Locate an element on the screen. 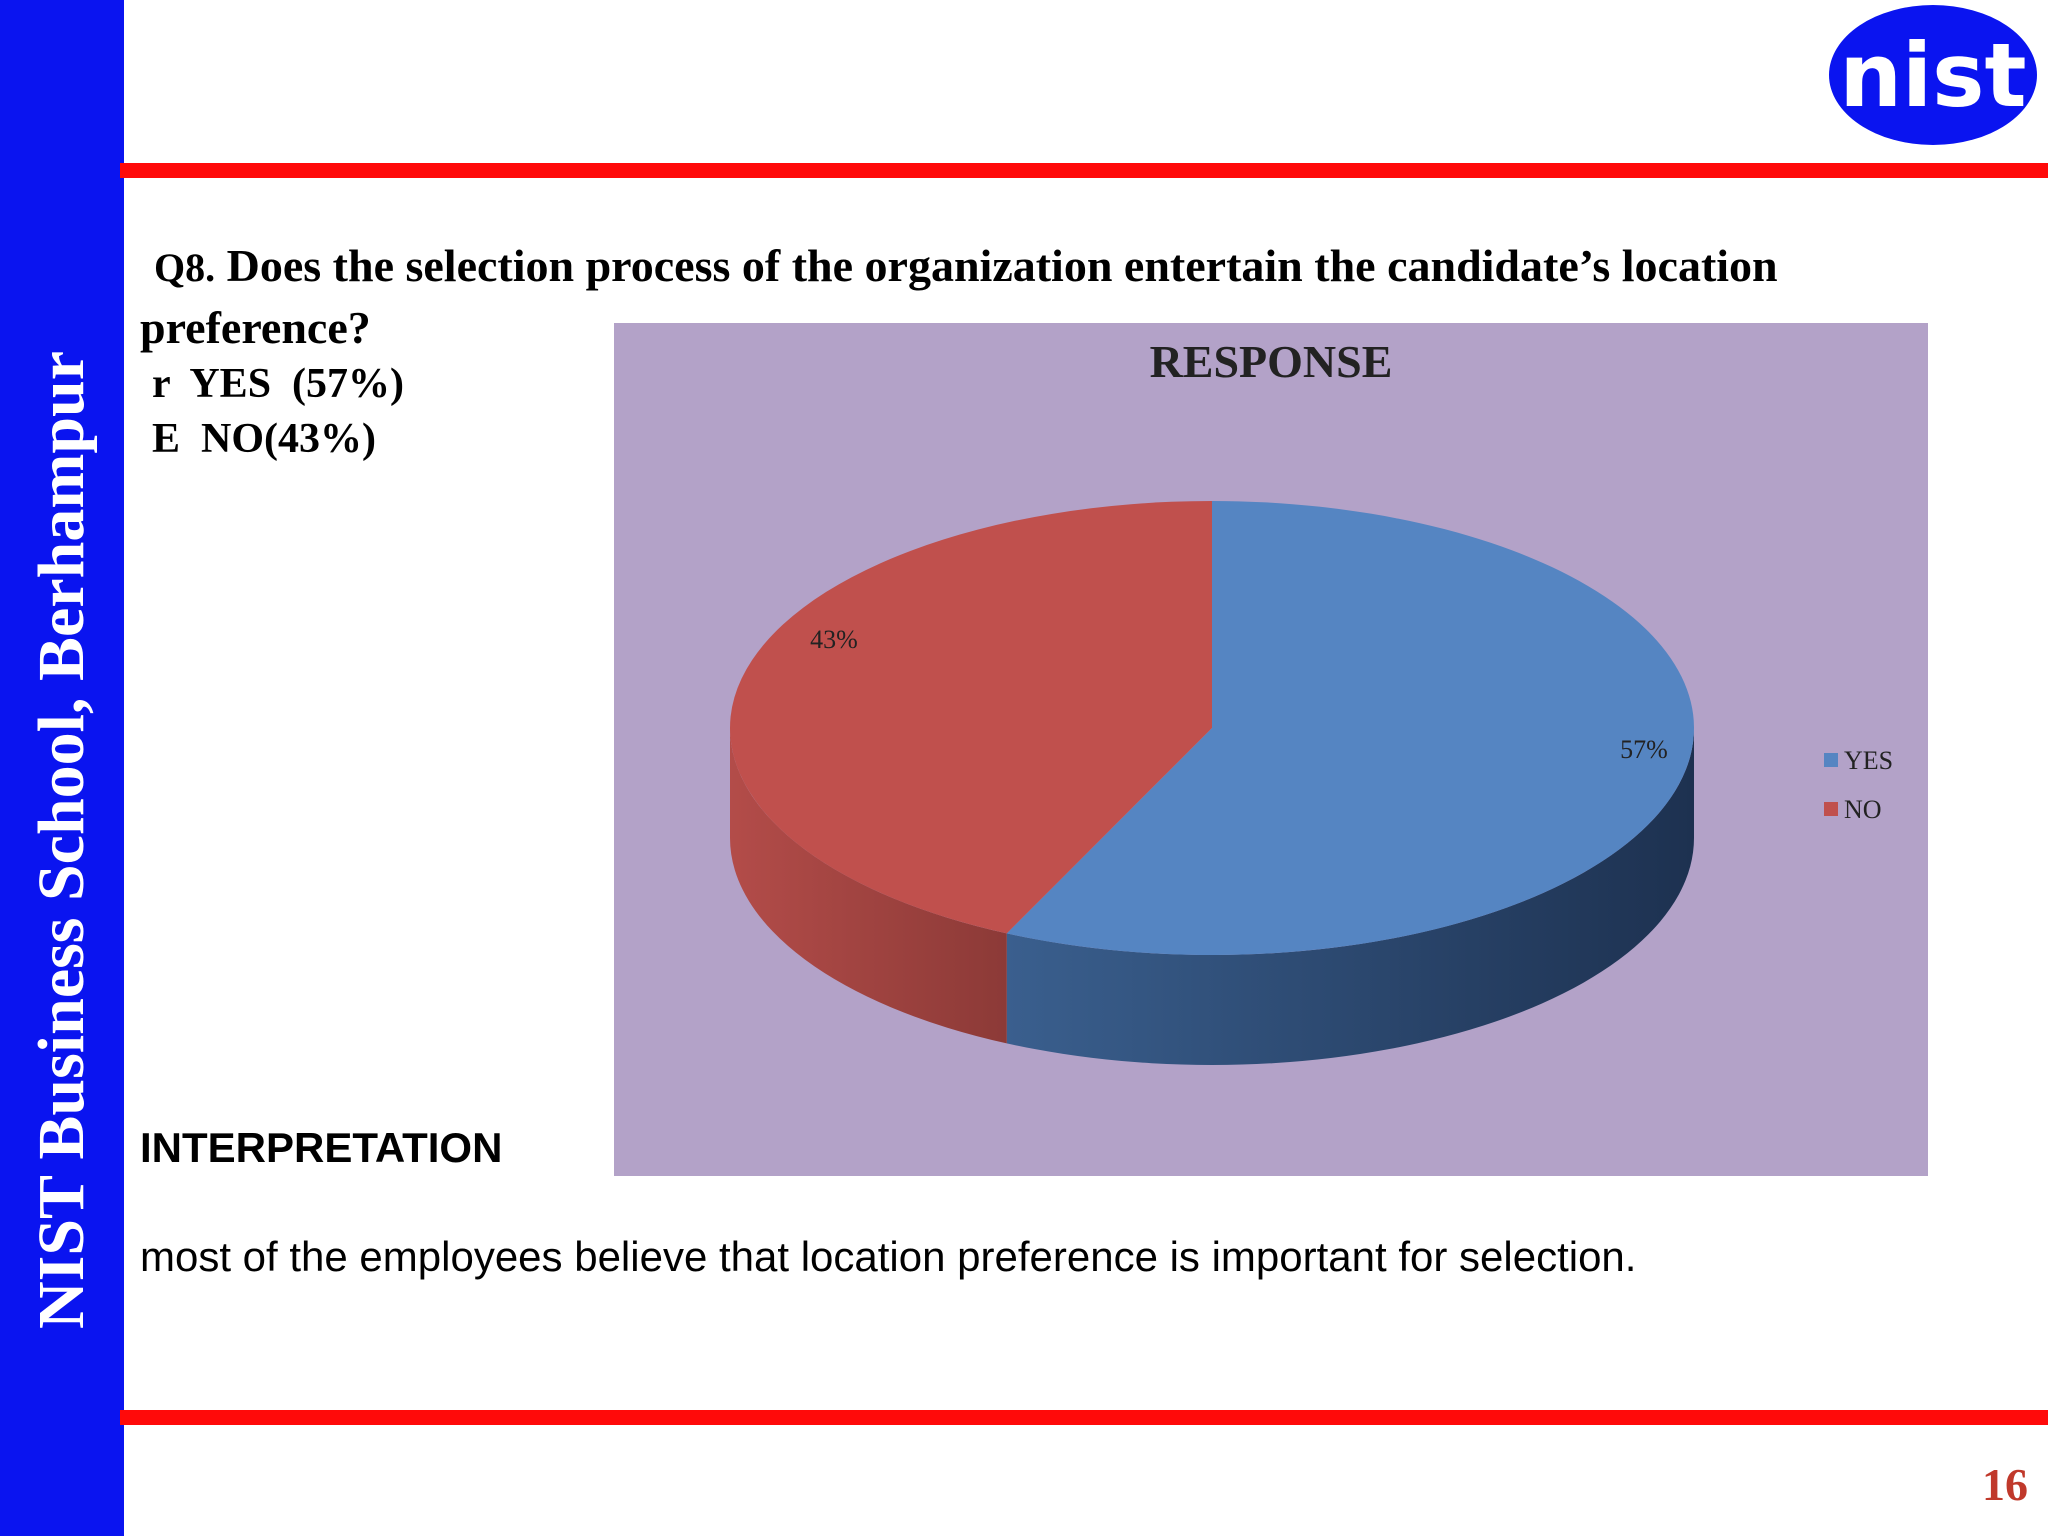 This screenshot has width=2048, height=1536. logo-text: nist is located at coordinates (1932, 75).